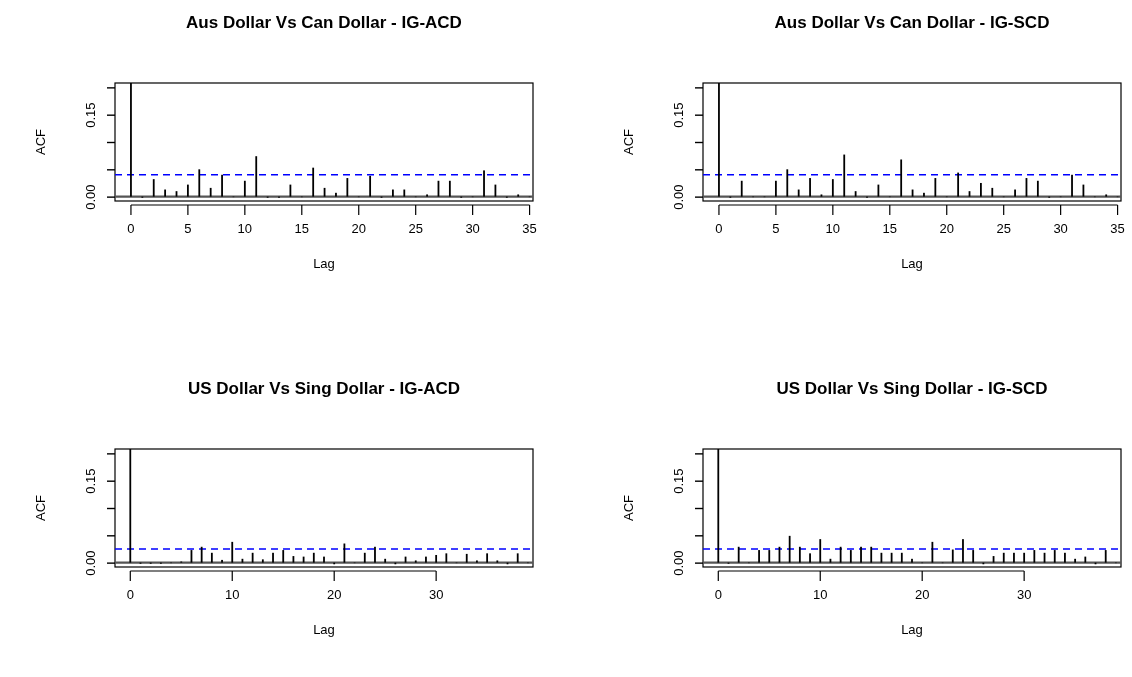 The image size is (1132, 677). Describe the element at coordinates (324, 22) in the screenshot. I see `chart-title: Aus Dollar Vs Can Dollar - IG-ACD` at that location.